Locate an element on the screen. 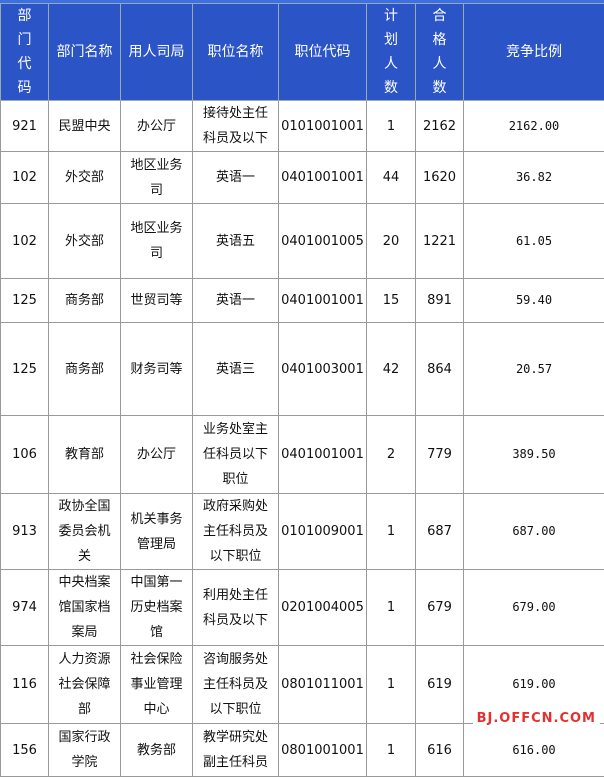 This screenshot has height=777, width=604. table-cell: 教育部 is located at coordinates (85, 455).